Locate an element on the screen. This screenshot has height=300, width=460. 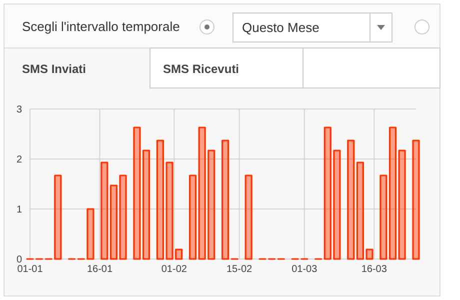
y-tick-label: 3 is located at coordinates (19, 110).